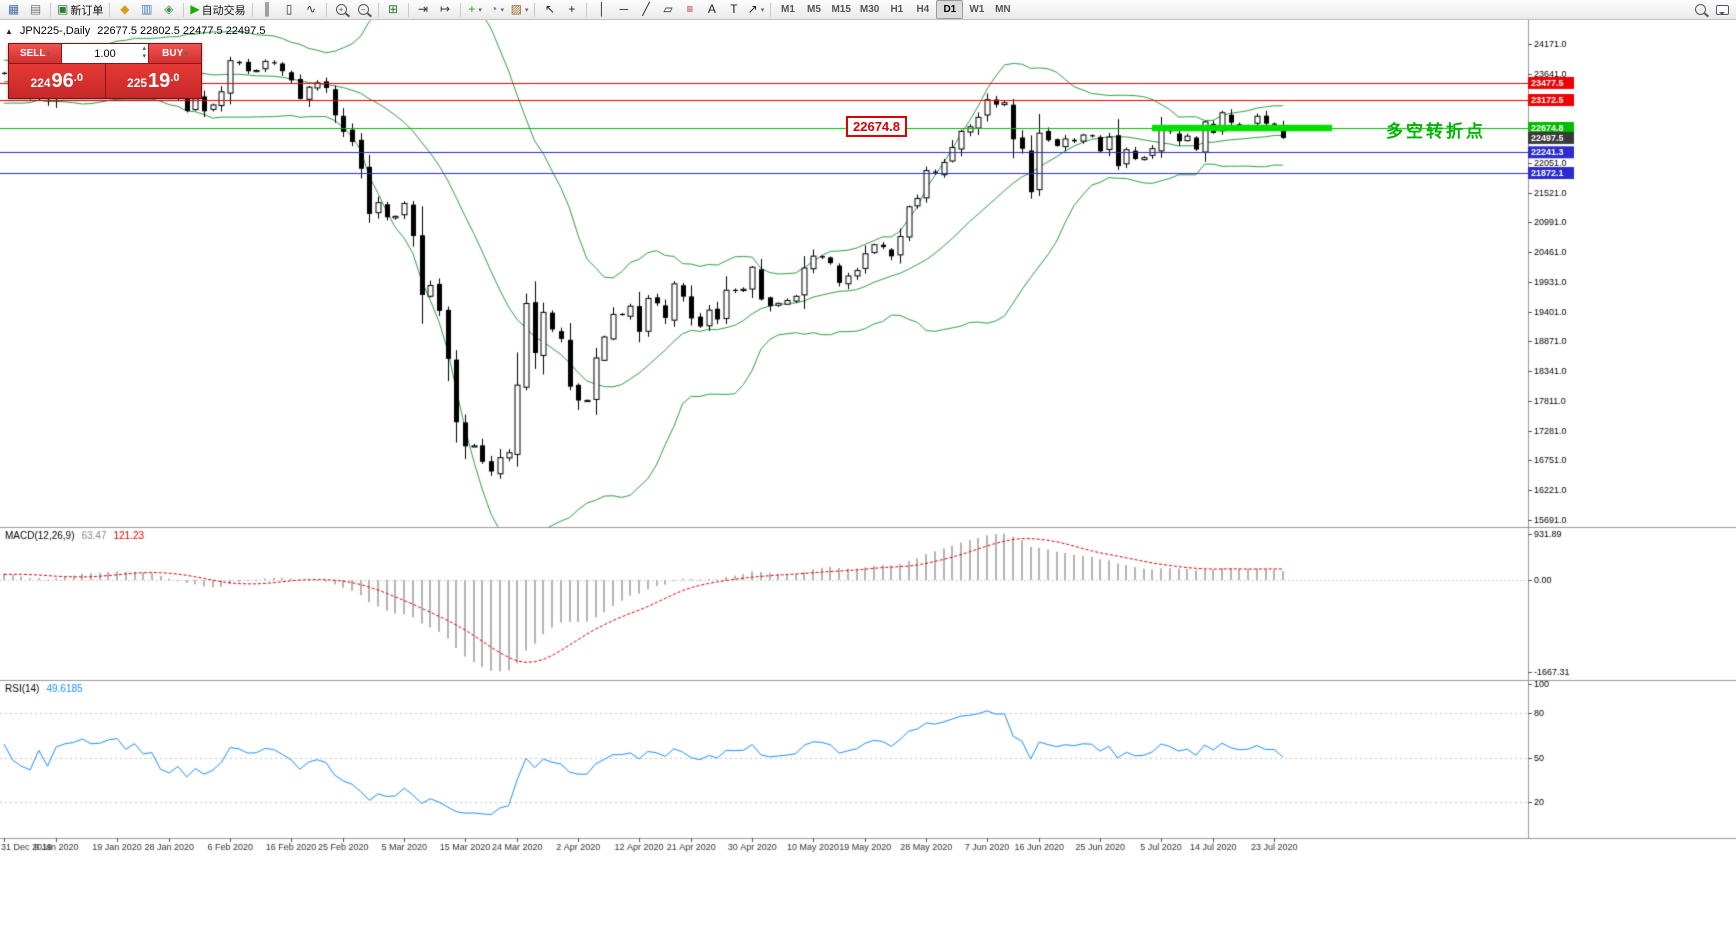 The width and height of the screenshot is (1736, 945). What do you see at coordinates (144, 56) in the screenshot?
I see `volume-down-button: ▾` at bounding box center [144, 56].